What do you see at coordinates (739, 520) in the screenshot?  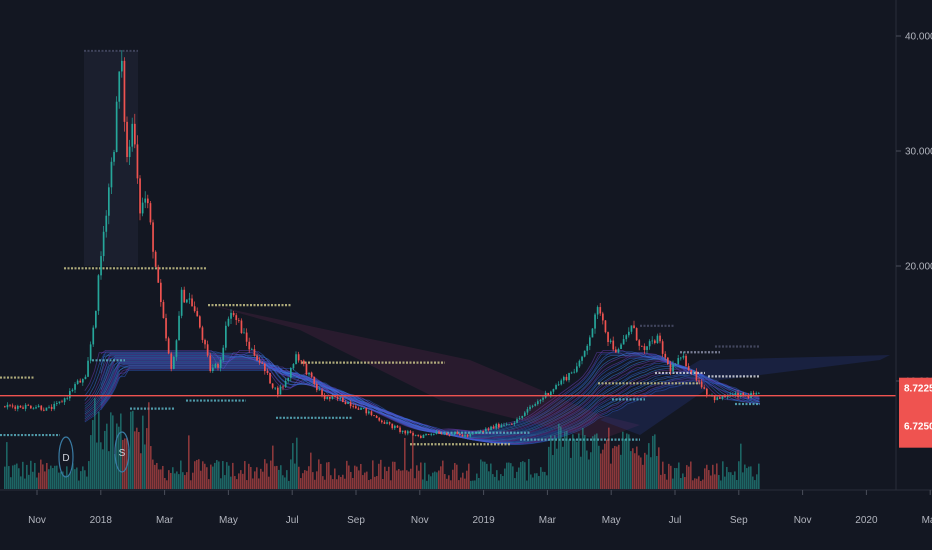 I see `x-tick-label: Sep` at bounding box center [739, 520].